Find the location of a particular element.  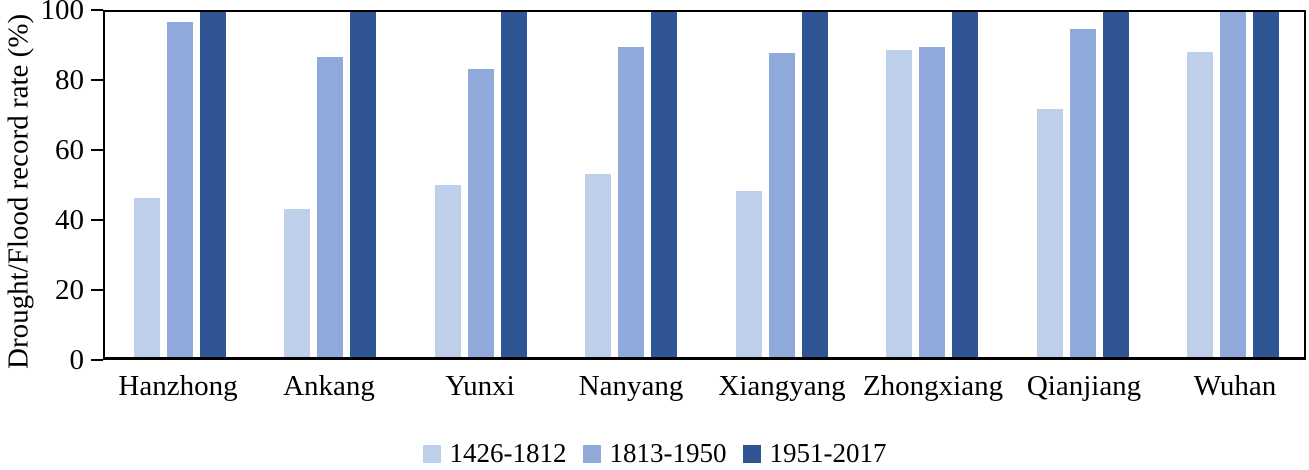

bar-group-xiangyang is located at coordinates (781, 184).